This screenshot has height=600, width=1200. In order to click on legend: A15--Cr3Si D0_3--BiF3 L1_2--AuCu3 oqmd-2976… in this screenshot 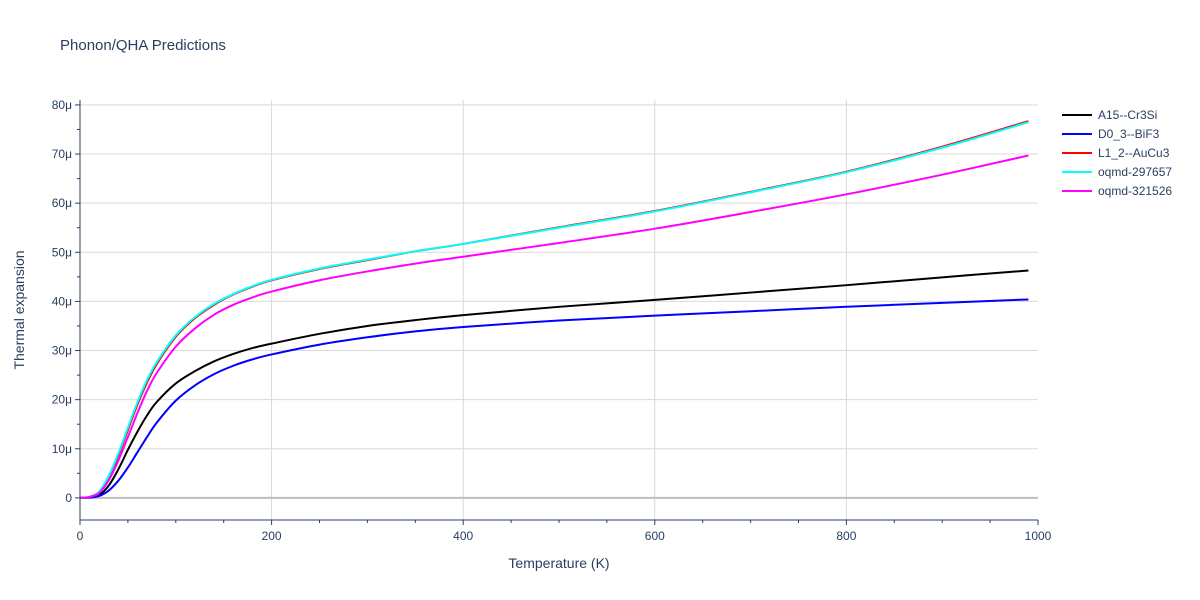, I will do `click(1117, 153)`.